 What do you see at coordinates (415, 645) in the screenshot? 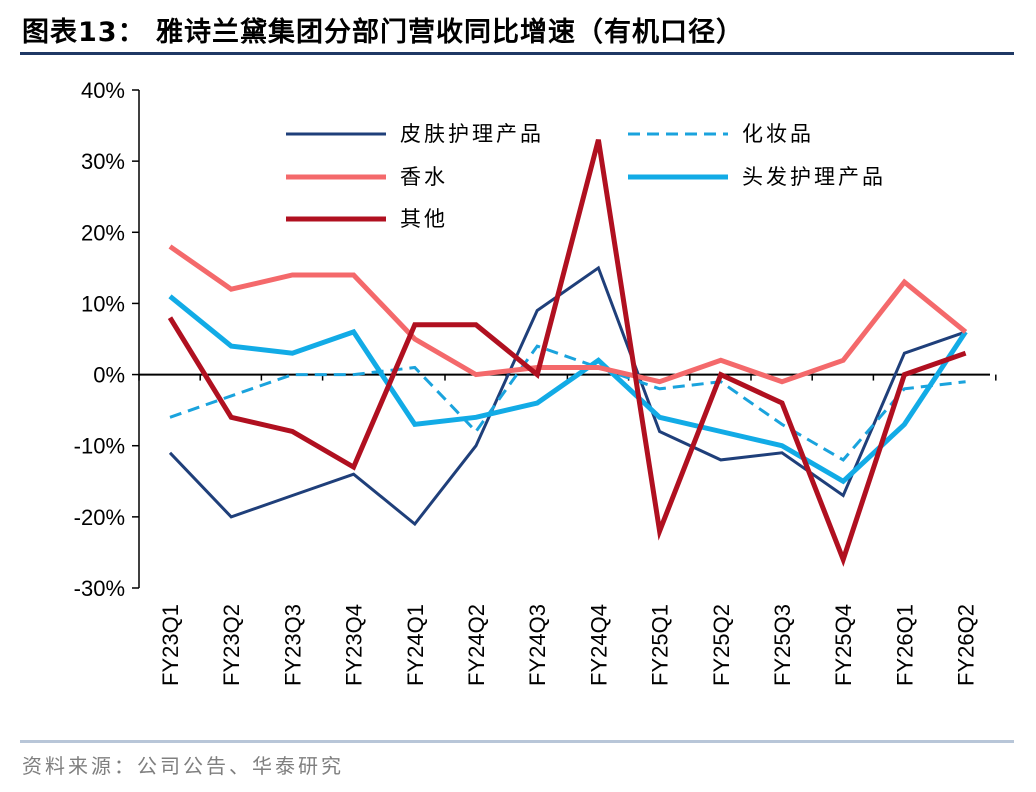
I see `x-tick-label: FY24Q1` at bounding box center [415, 645].